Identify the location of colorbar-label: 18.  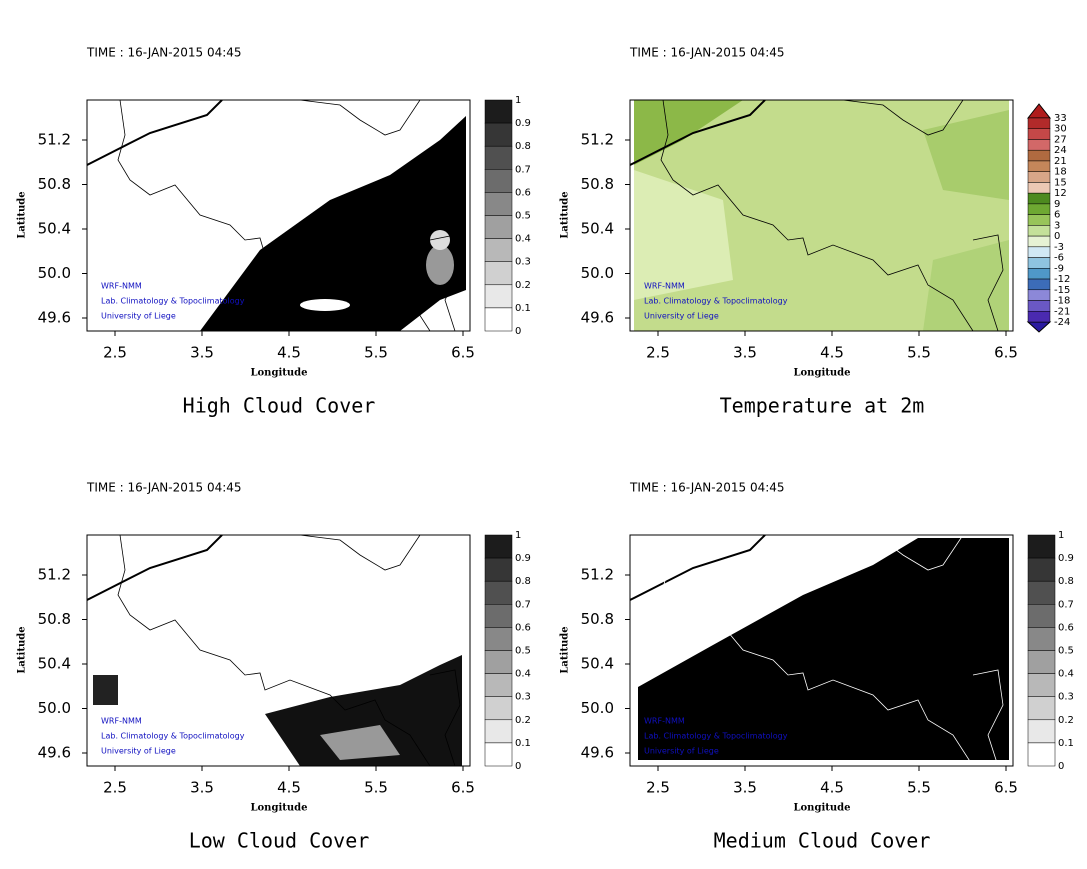
(1060, 172).